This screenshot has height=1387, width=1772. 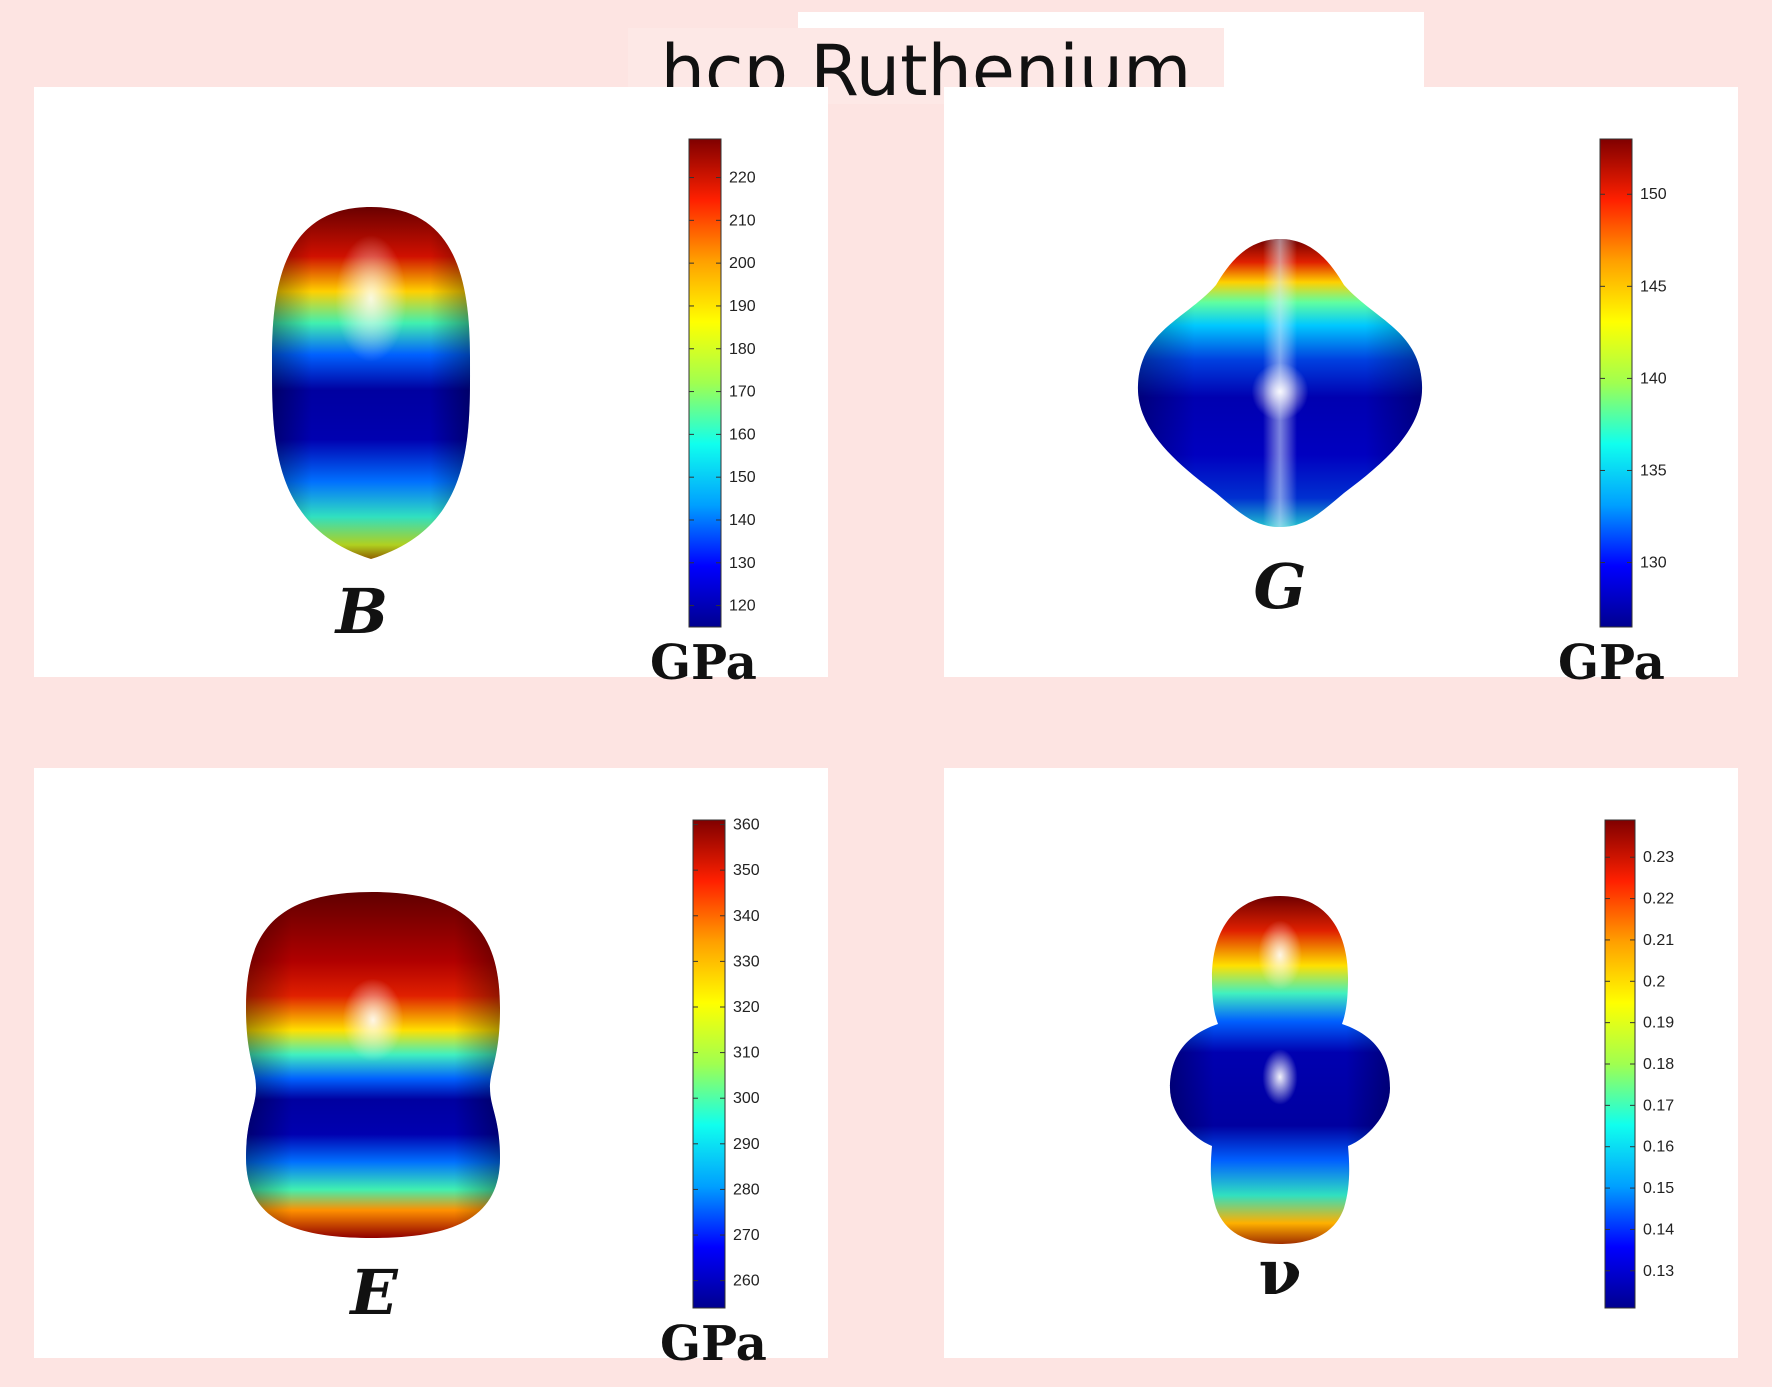 What do you see at coordinates (746, 1144) in the screenshot?
I see `colorbar-tick-label: 290` at bounding box center [746, 1144].